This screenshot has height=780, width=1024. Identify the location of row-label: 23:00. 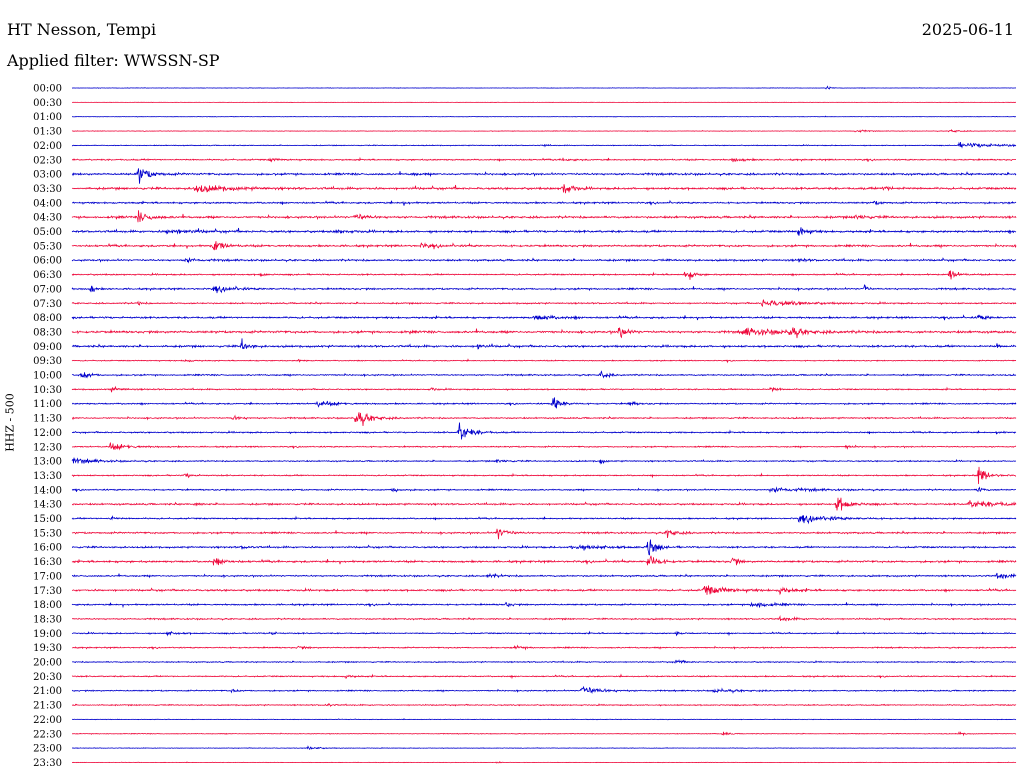
(47, 749).